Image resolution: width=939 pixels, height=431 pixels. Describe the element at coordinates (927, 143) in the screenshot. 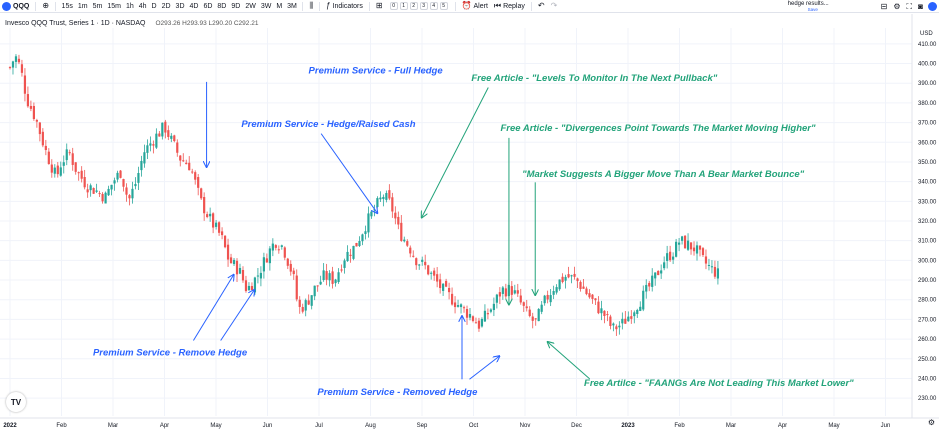

I see `y-tick-label: 360.00` at that location.